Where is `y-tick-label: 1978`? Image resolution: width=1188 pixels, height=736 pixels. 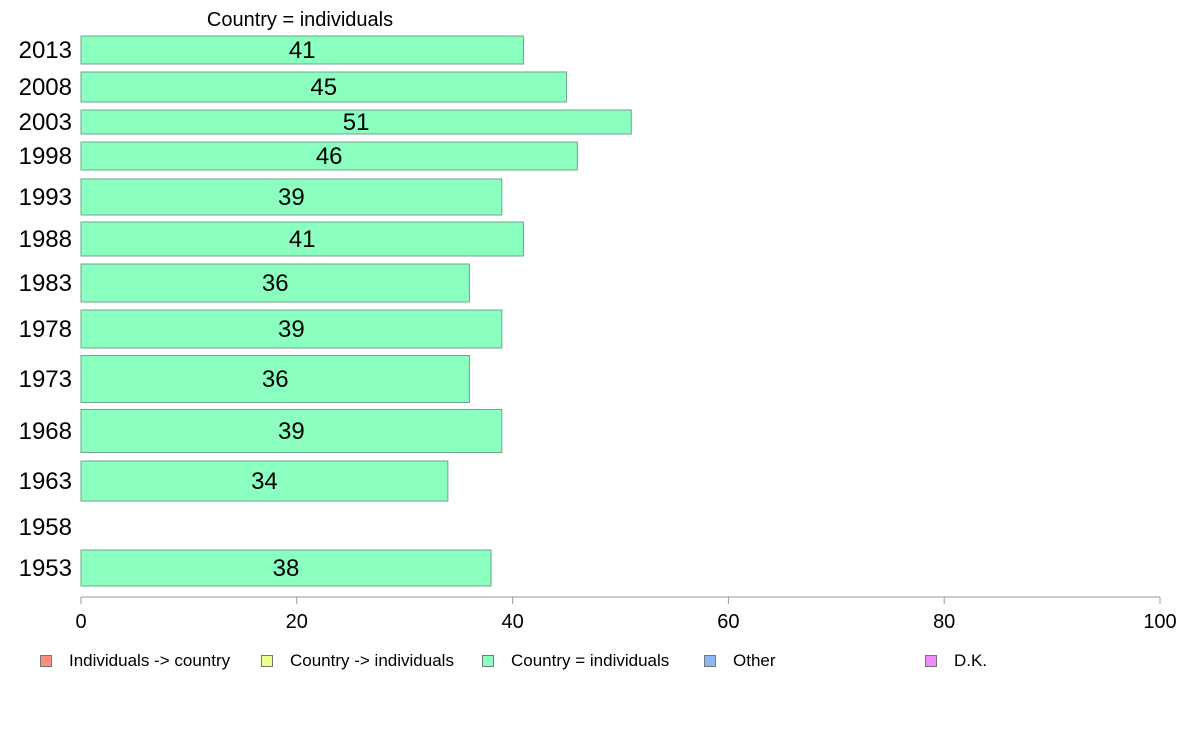 y-tick-label: 1978 is located at coordinates (45, 329).